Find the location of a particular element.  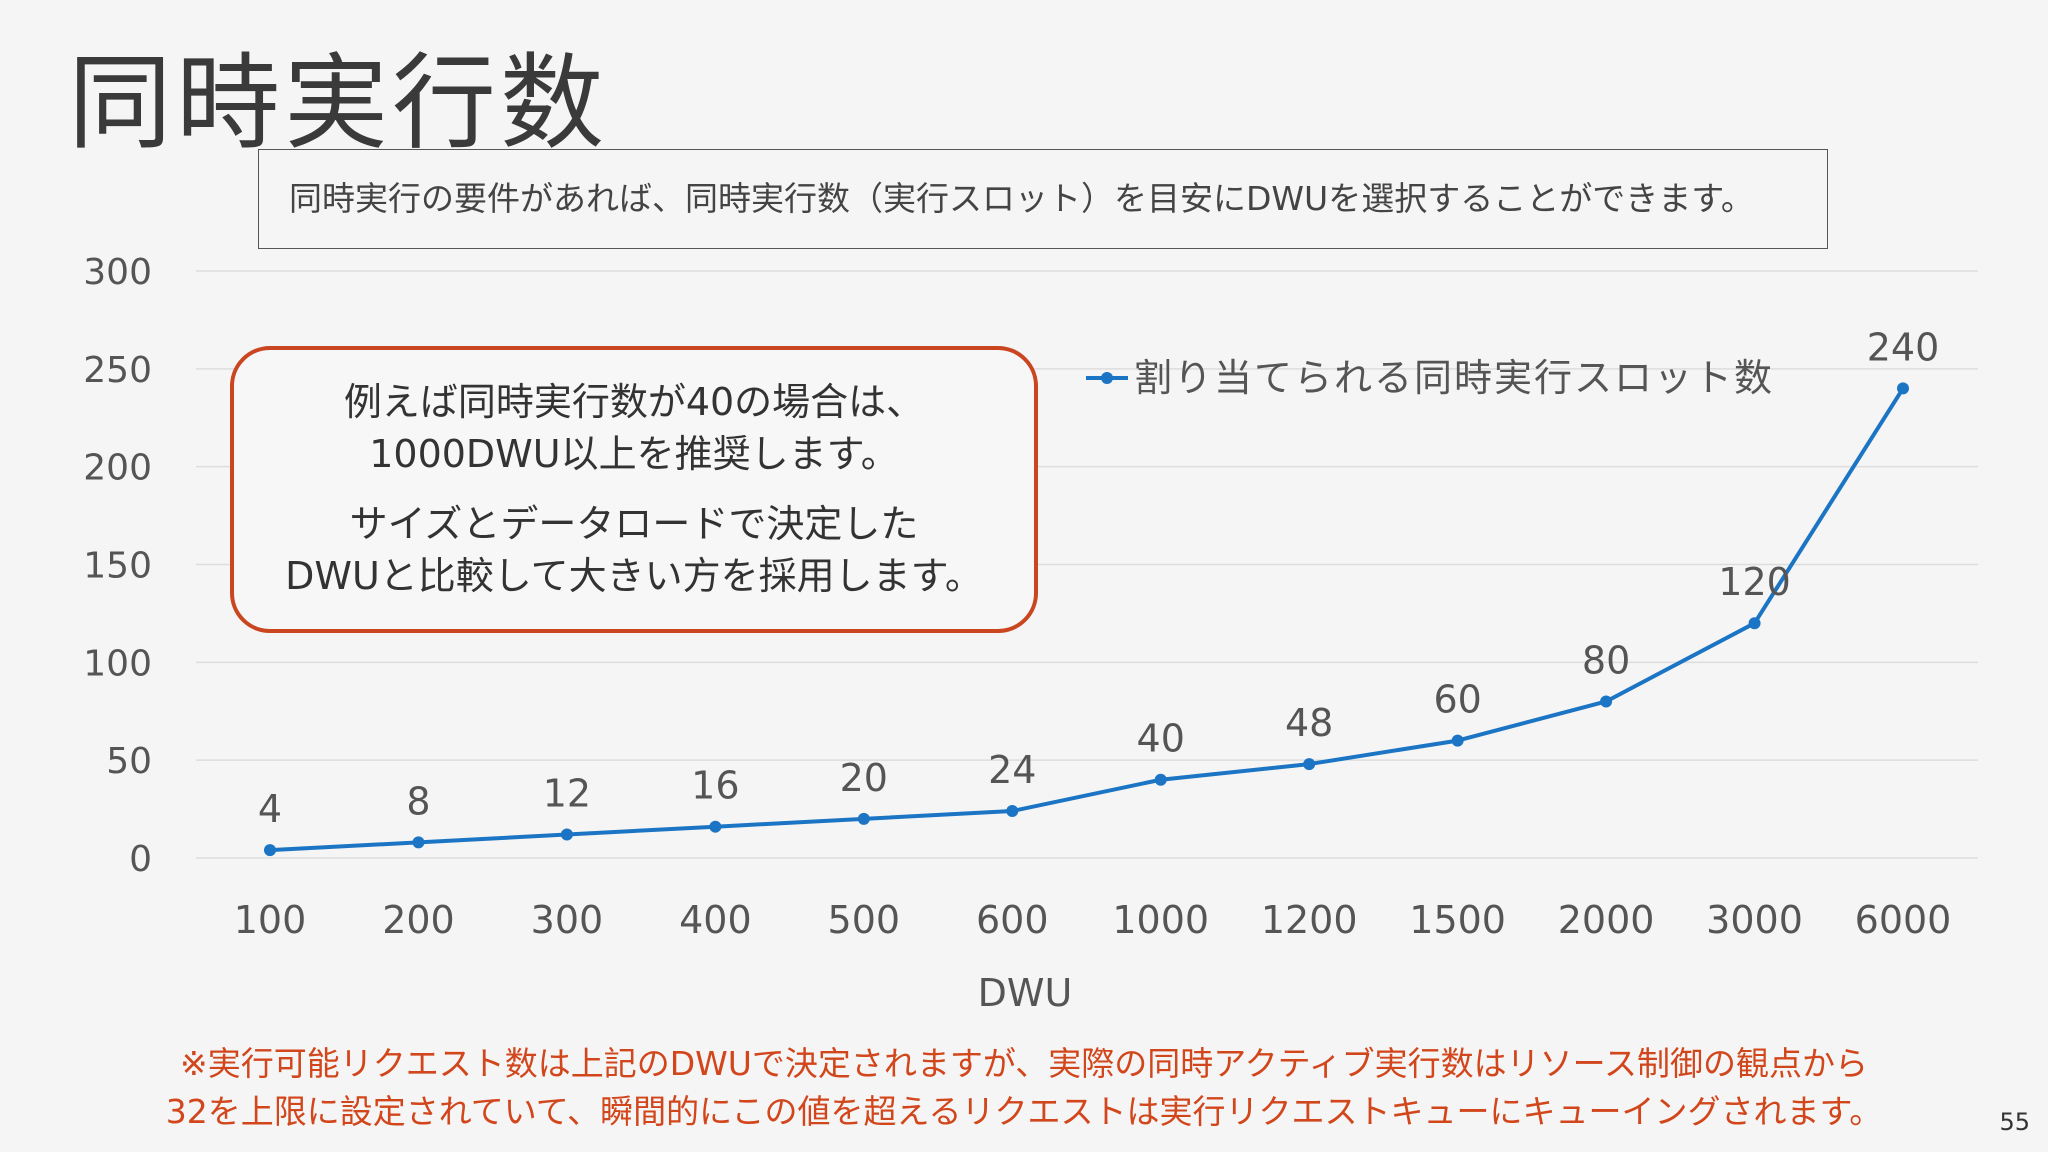

data-label: 60 is located at coordinates (1457, 700).